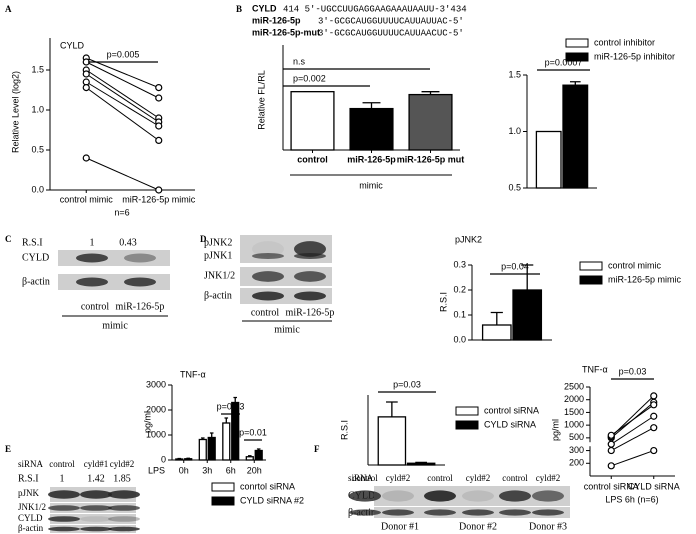 The image size is (696, 534). Describe the element at coordinates (631, 499) in the screenshot. I see `x-axis-label: LPS 6h (n=6)` at that location.